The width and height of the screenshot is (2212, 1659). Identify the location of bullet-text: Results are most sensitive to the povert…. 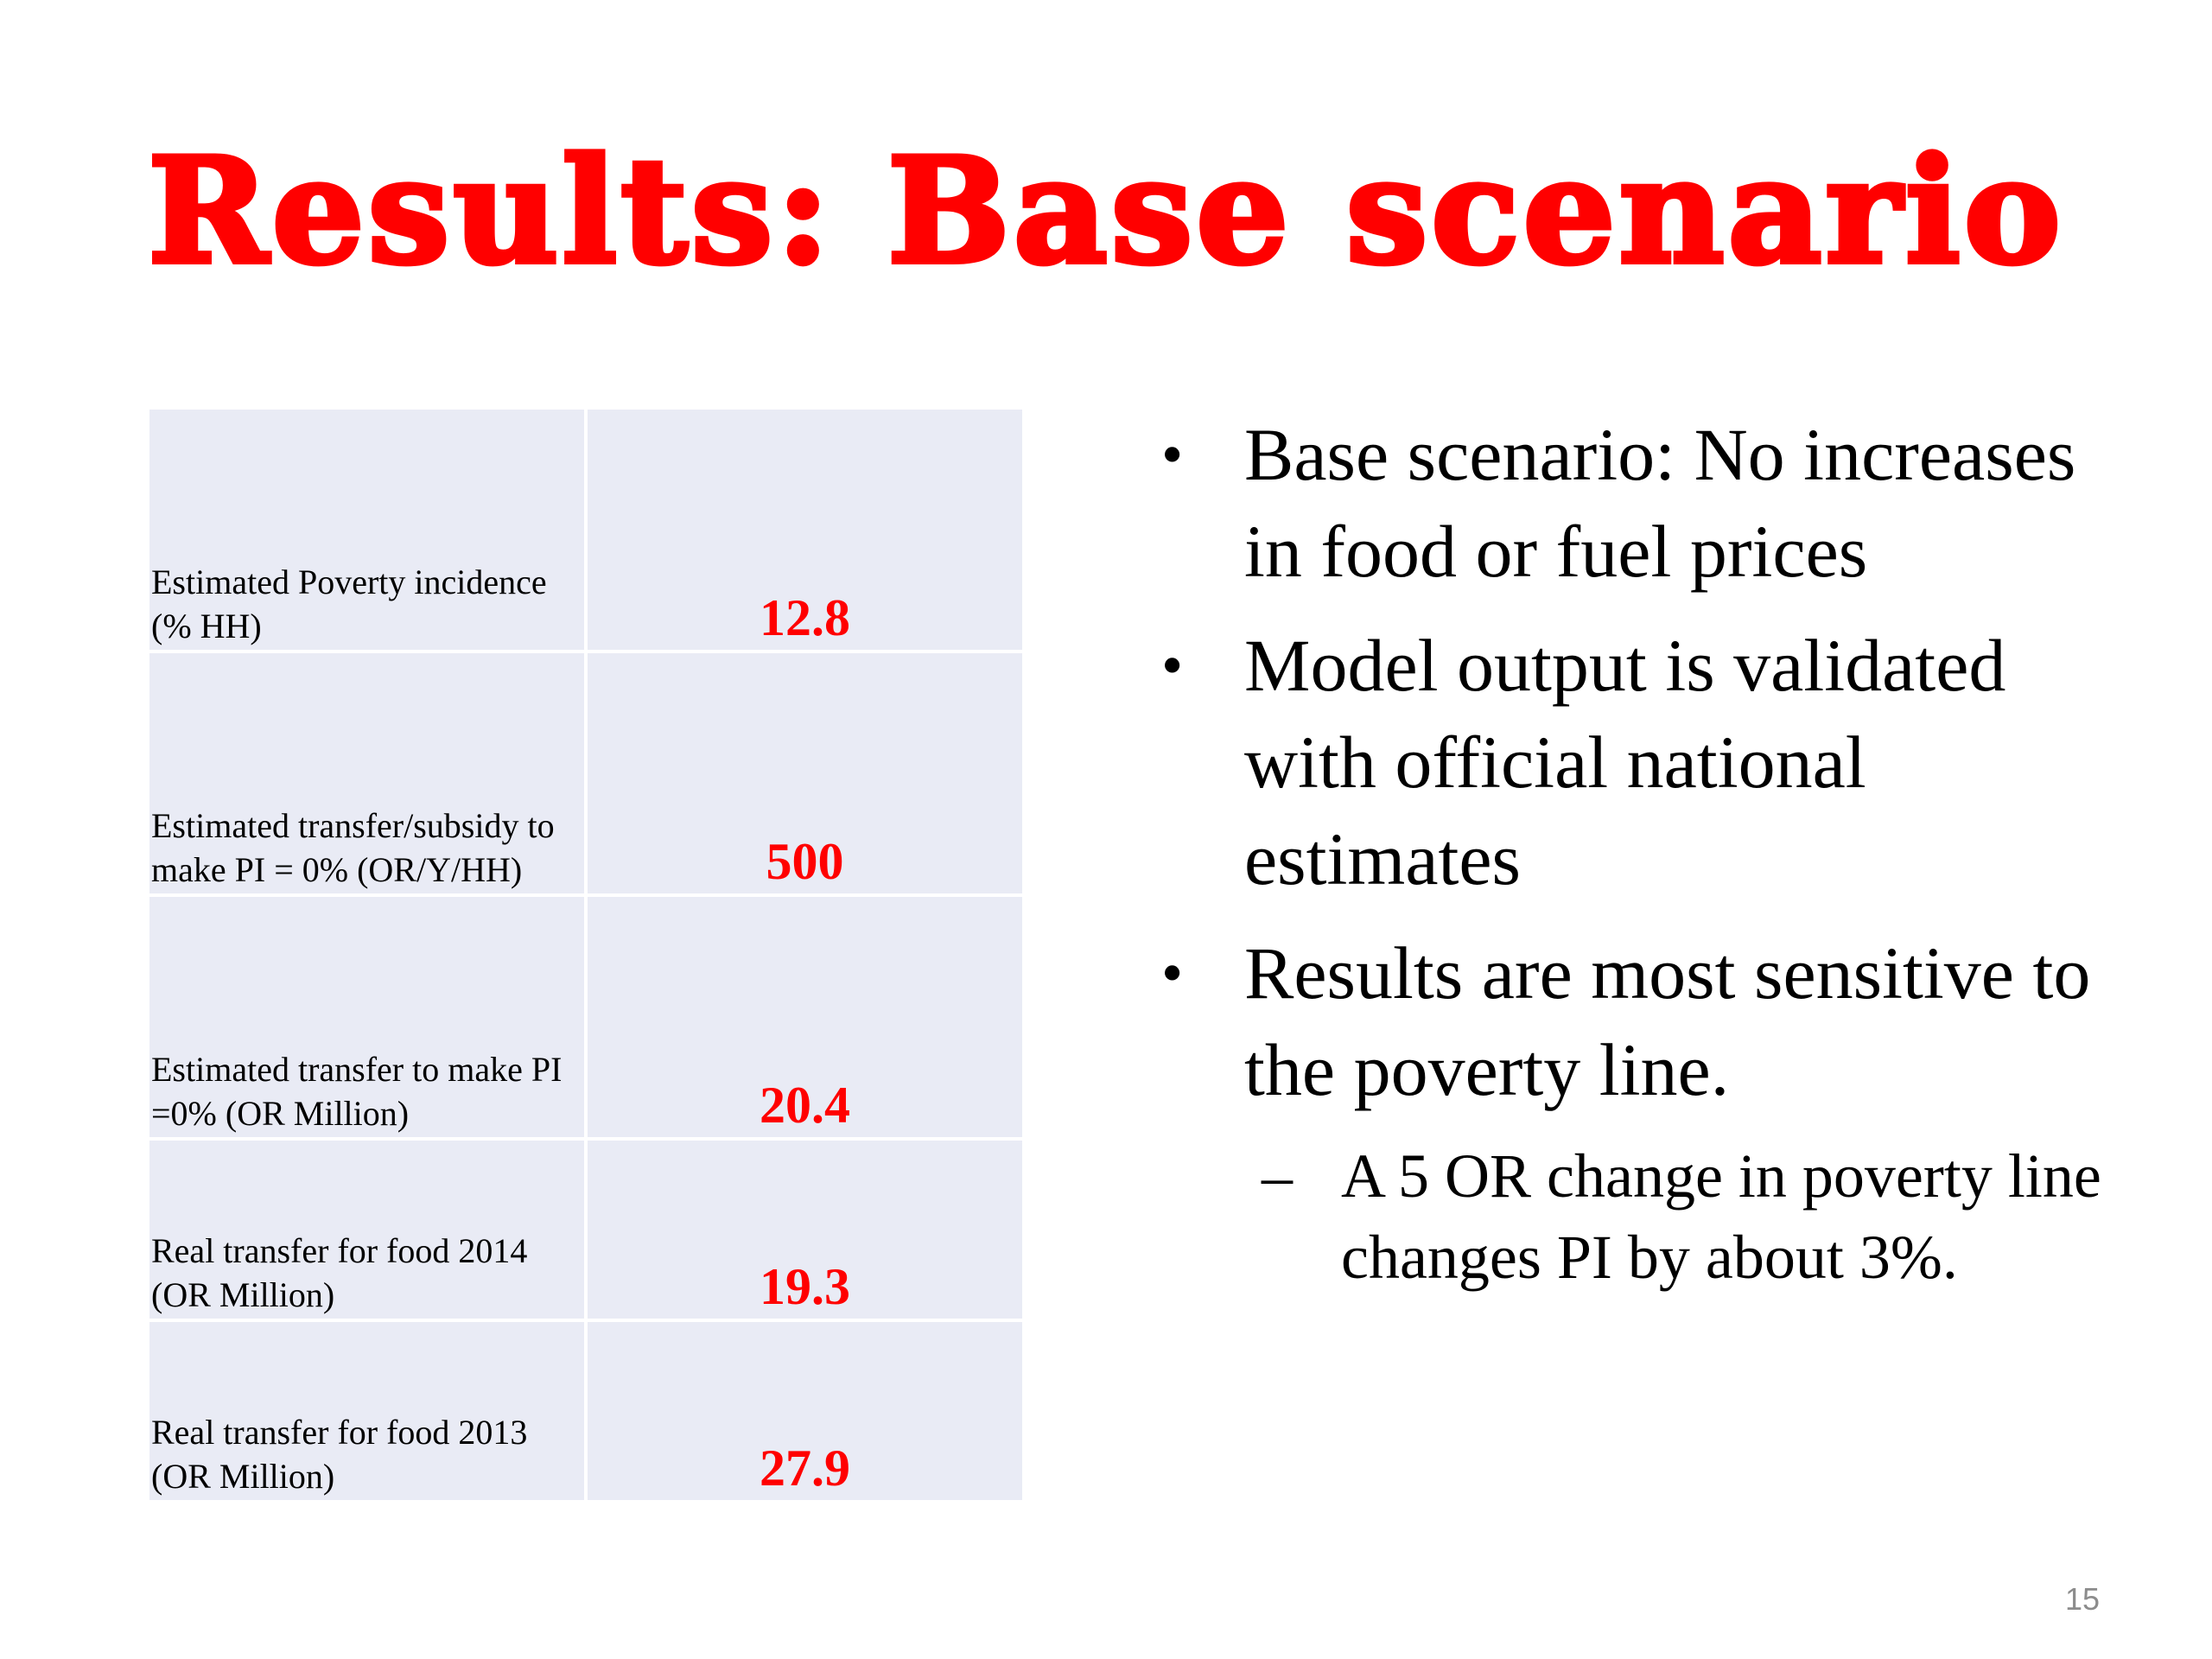
(1667, 1021).